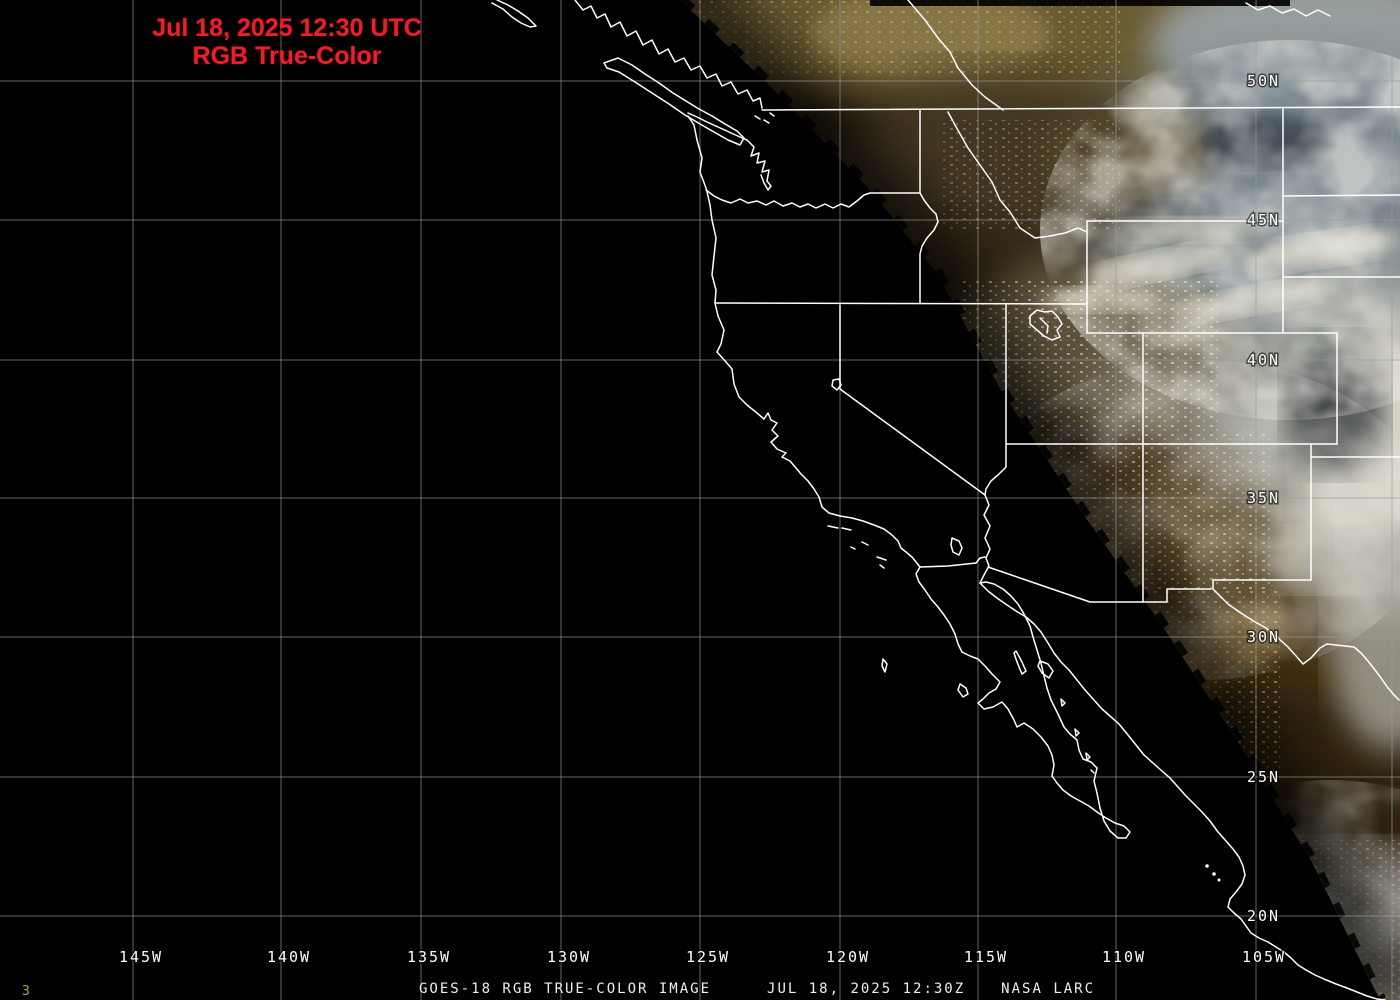  What do you see at coordinates (1017, 175) in the screenshot?
I see `border-id-mt` at bounding box center [1017, 175].